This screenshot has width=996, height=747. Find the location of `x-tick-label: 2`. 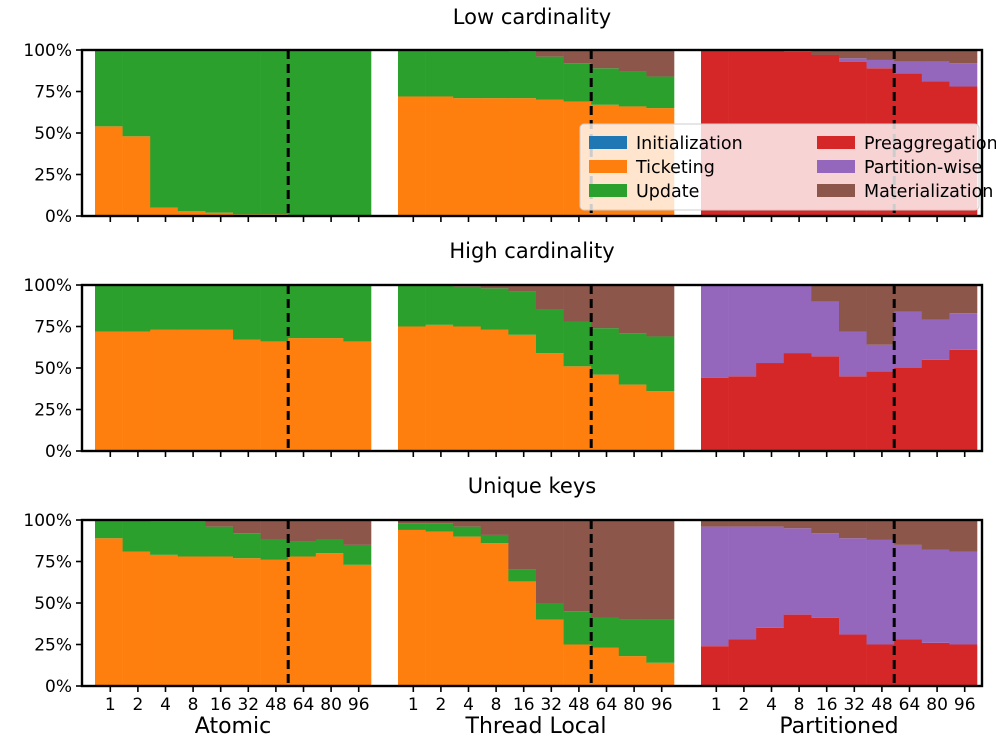

x-tick-label: 2 is located at coordinates (137, 705).